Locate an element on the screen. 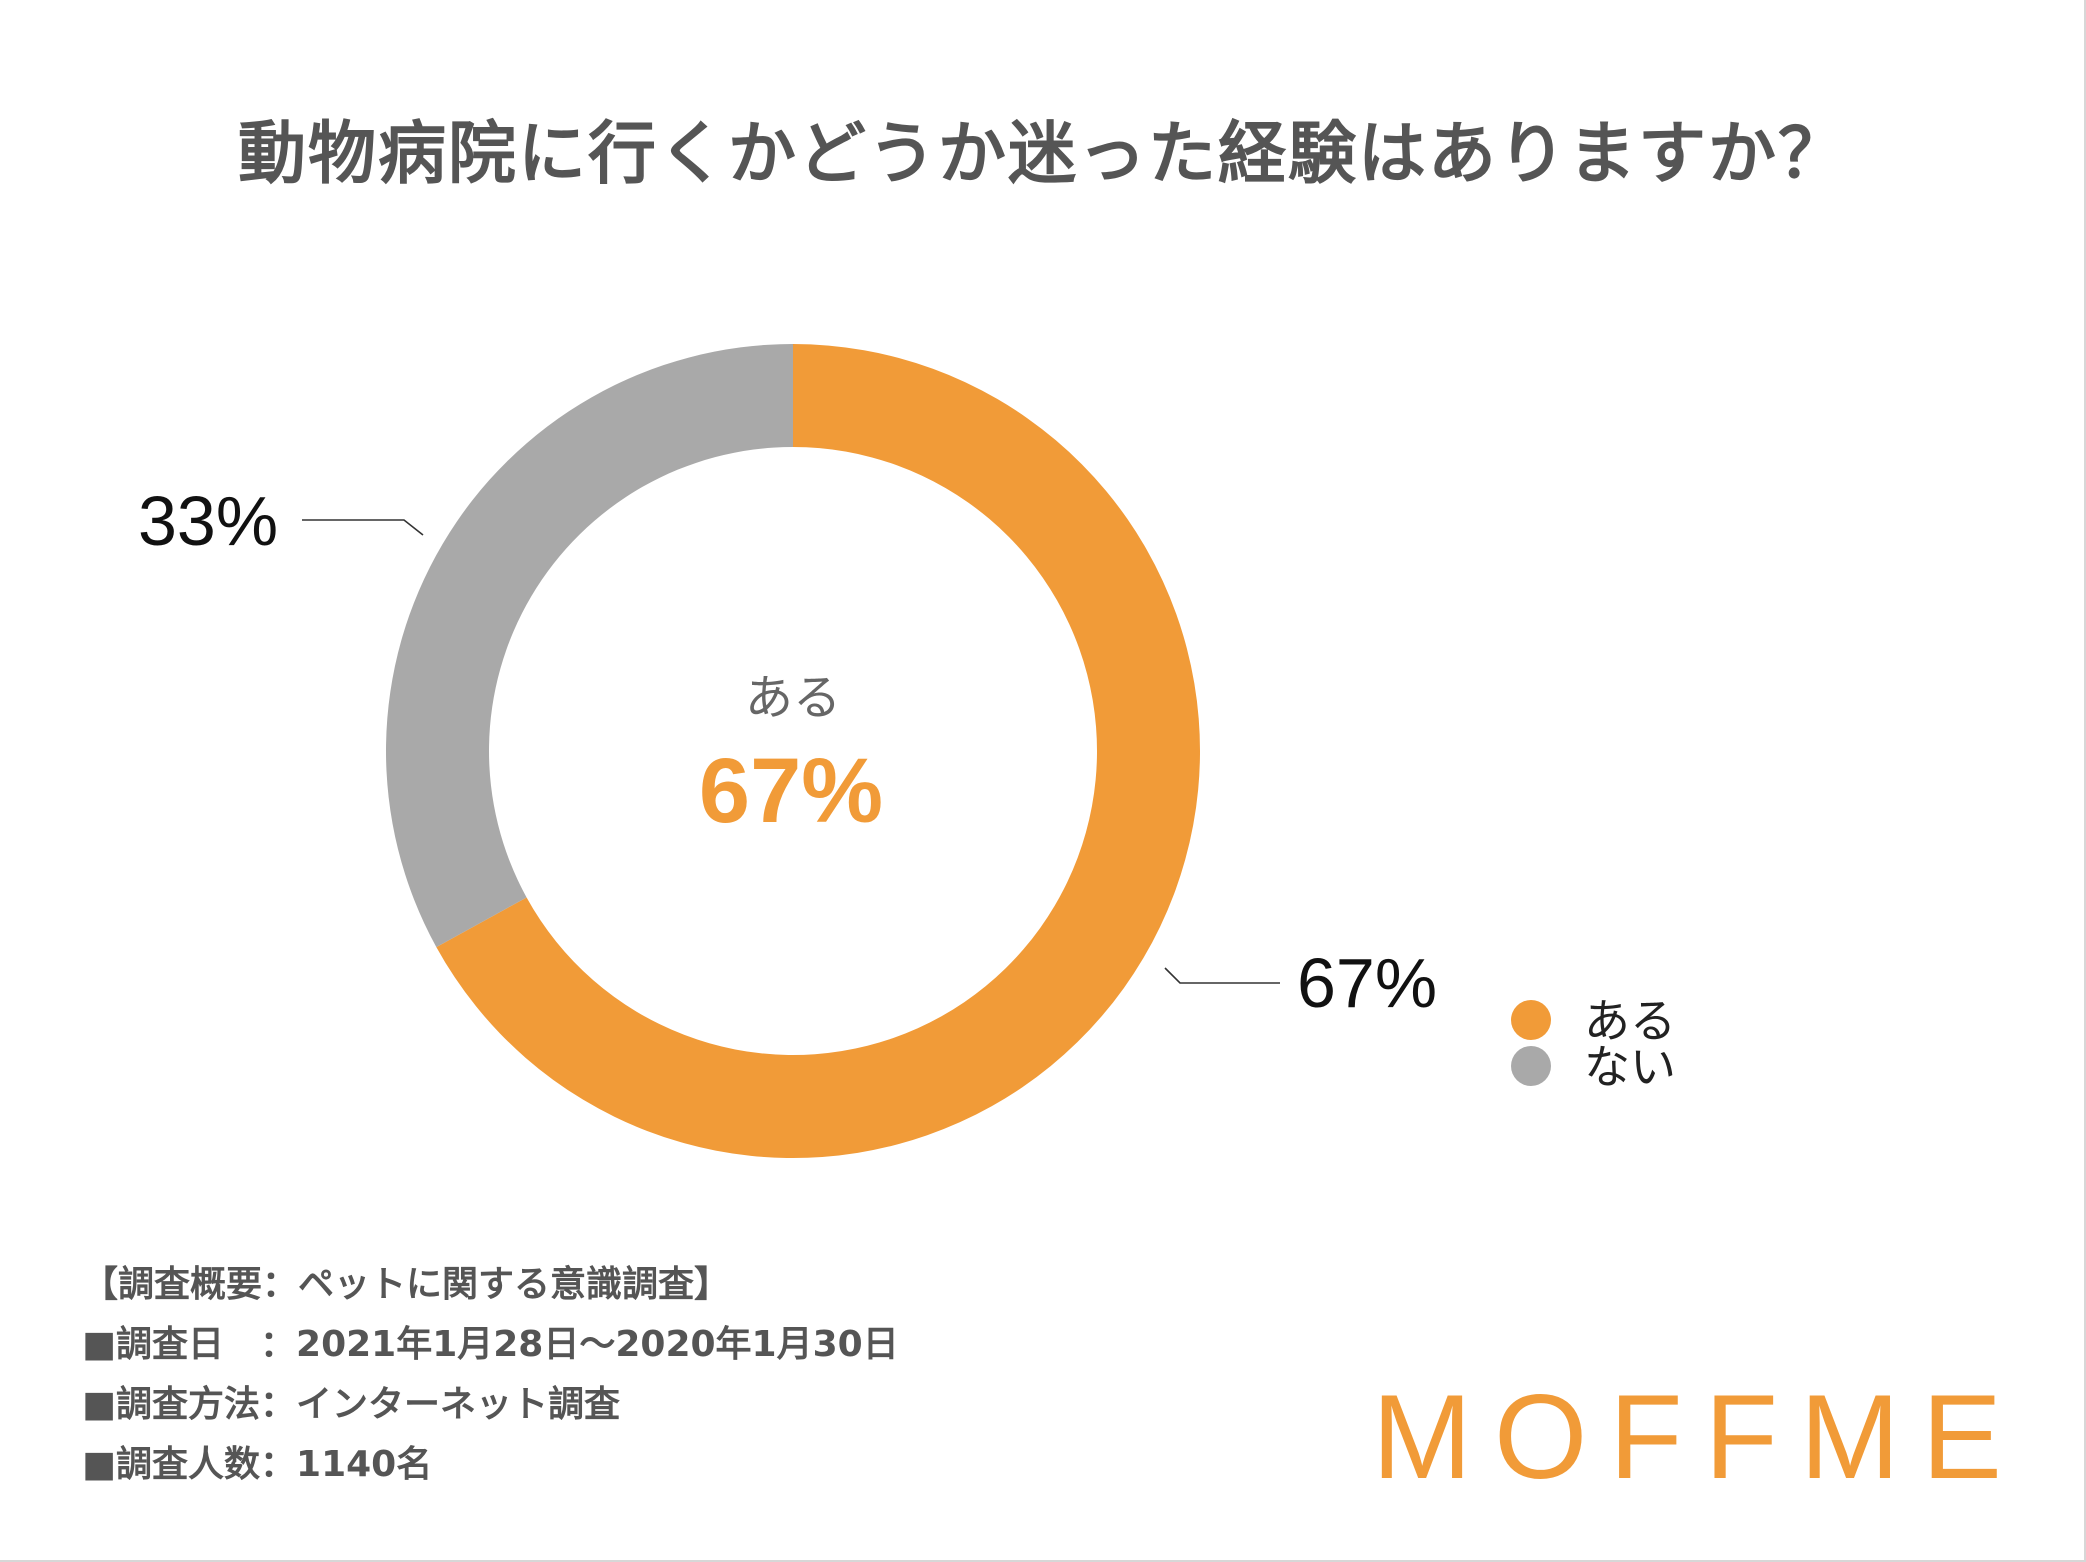  legend: ある ない is located at coordinates (1593, 1044).